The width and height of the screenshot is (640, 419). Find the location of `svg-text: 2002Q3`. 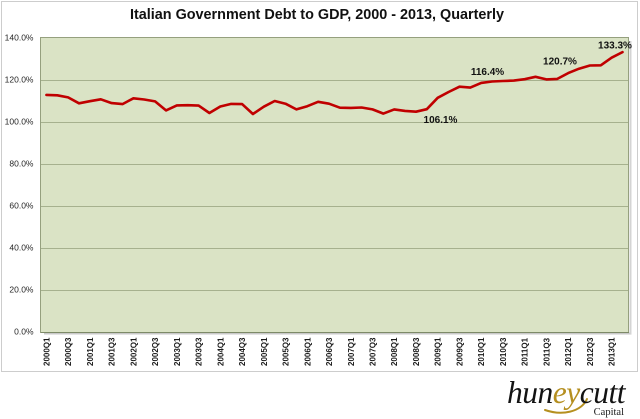

svg-text: 2002Q3 is located at coordinates (155, 351).